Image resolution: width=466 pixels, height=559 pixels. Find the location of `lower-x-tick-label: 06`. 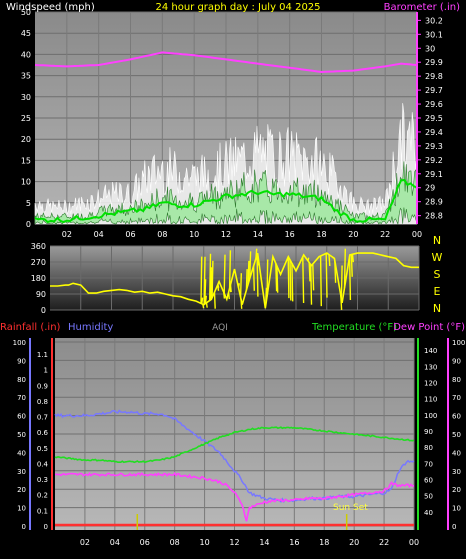

lower-x-tick-label: 06 is located at coordinates (145, 542).